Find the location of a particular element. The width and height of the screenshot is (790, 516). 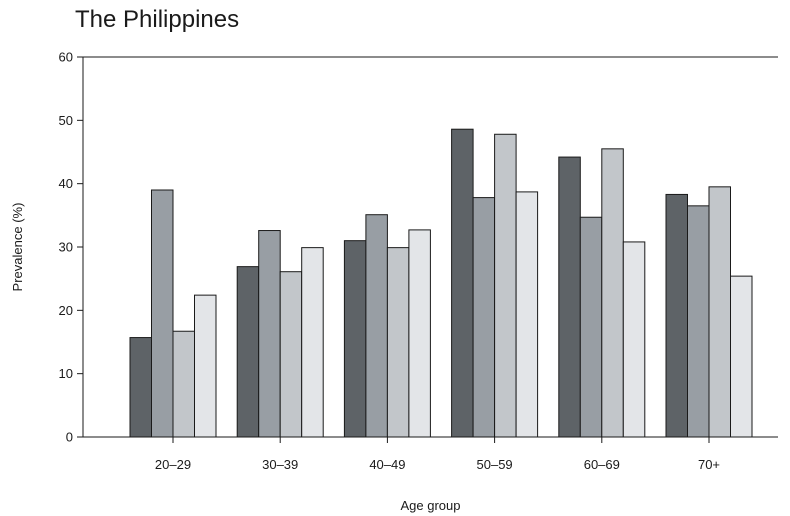

bar-30–39-s2 is located at coordinates (269, 334).